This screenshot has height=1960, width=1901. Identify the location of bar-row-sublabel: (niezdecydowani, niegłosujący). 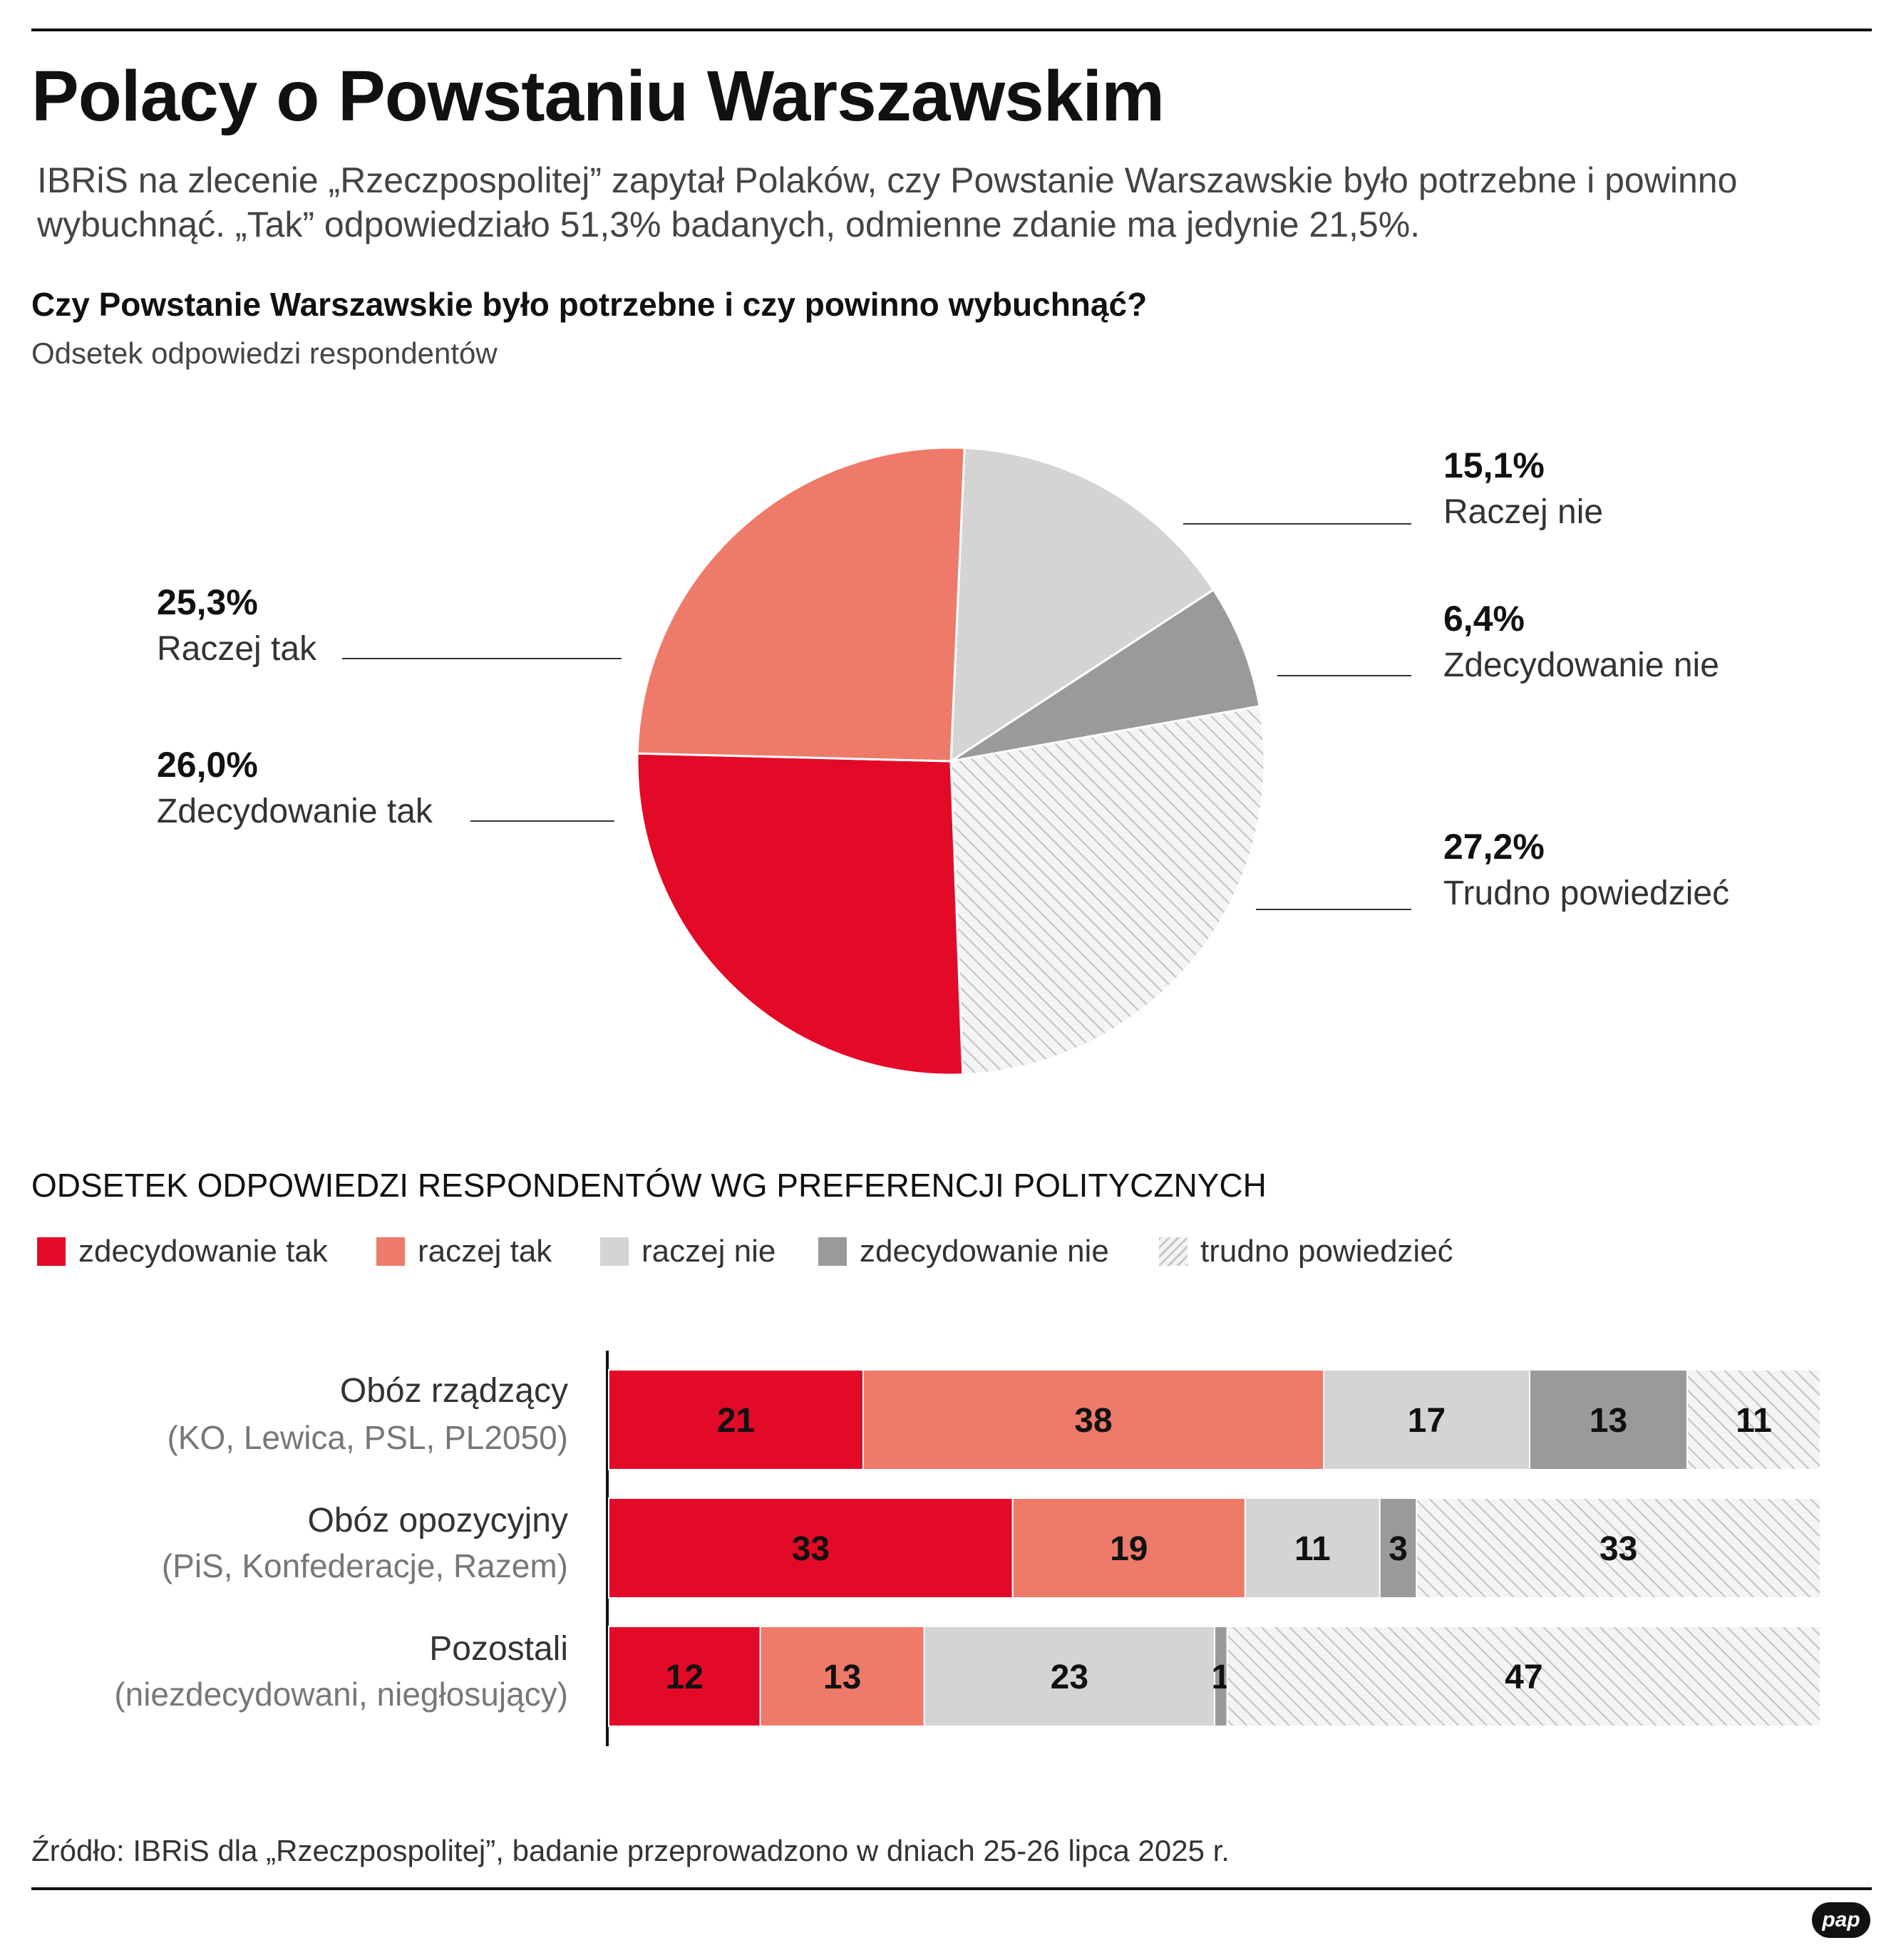
(341, 1695).